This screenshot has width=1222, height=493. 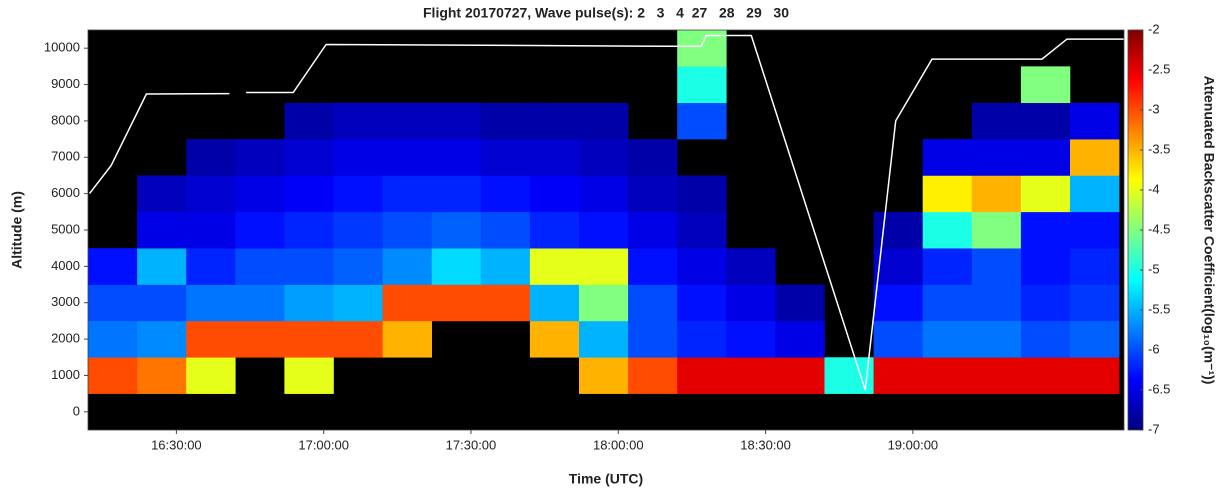 What do you see at coordinates (176, 444) in the screenshot?
I see `x-tick-label: 16:30:00` at bounding box center [176, 444].